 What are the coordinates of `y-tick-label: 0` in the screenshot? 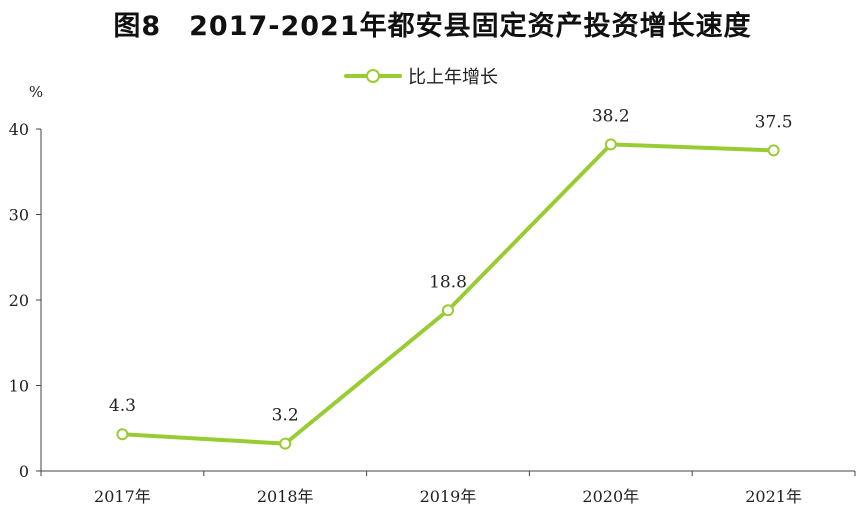 It's located at (24, 471).